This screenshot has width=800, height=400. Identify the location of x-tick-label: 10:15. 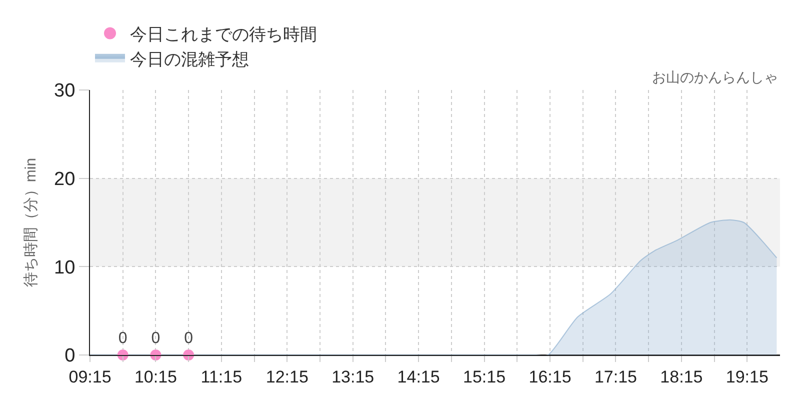
(155, 376).